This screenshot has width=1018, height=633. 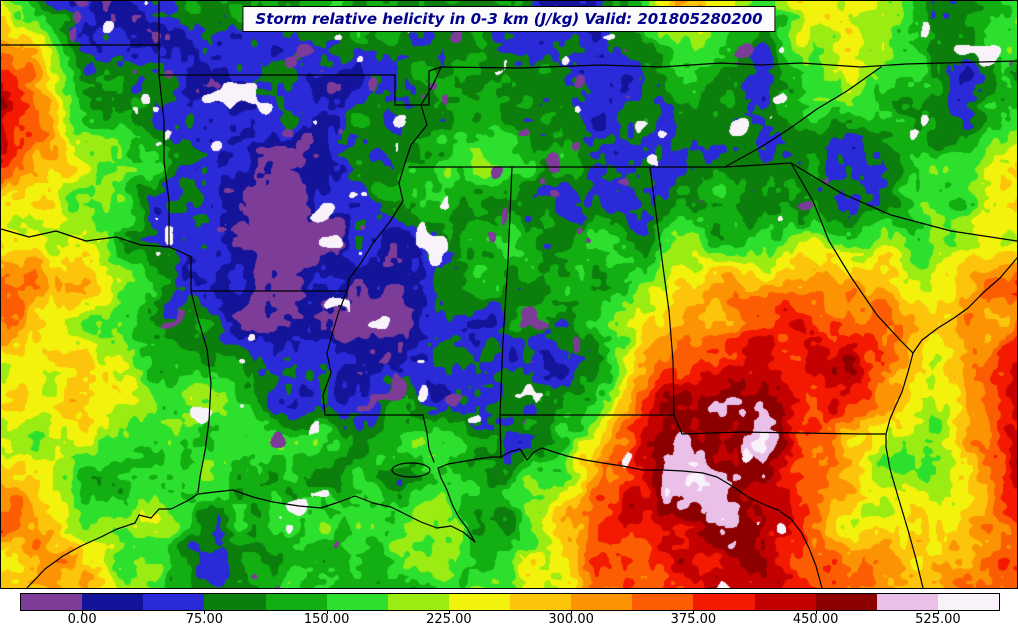 What do you see at coordinates (204, 619) in the screenshot?
I see `colorbar-tick-label: 75.00` at bounding box center [204, 619].